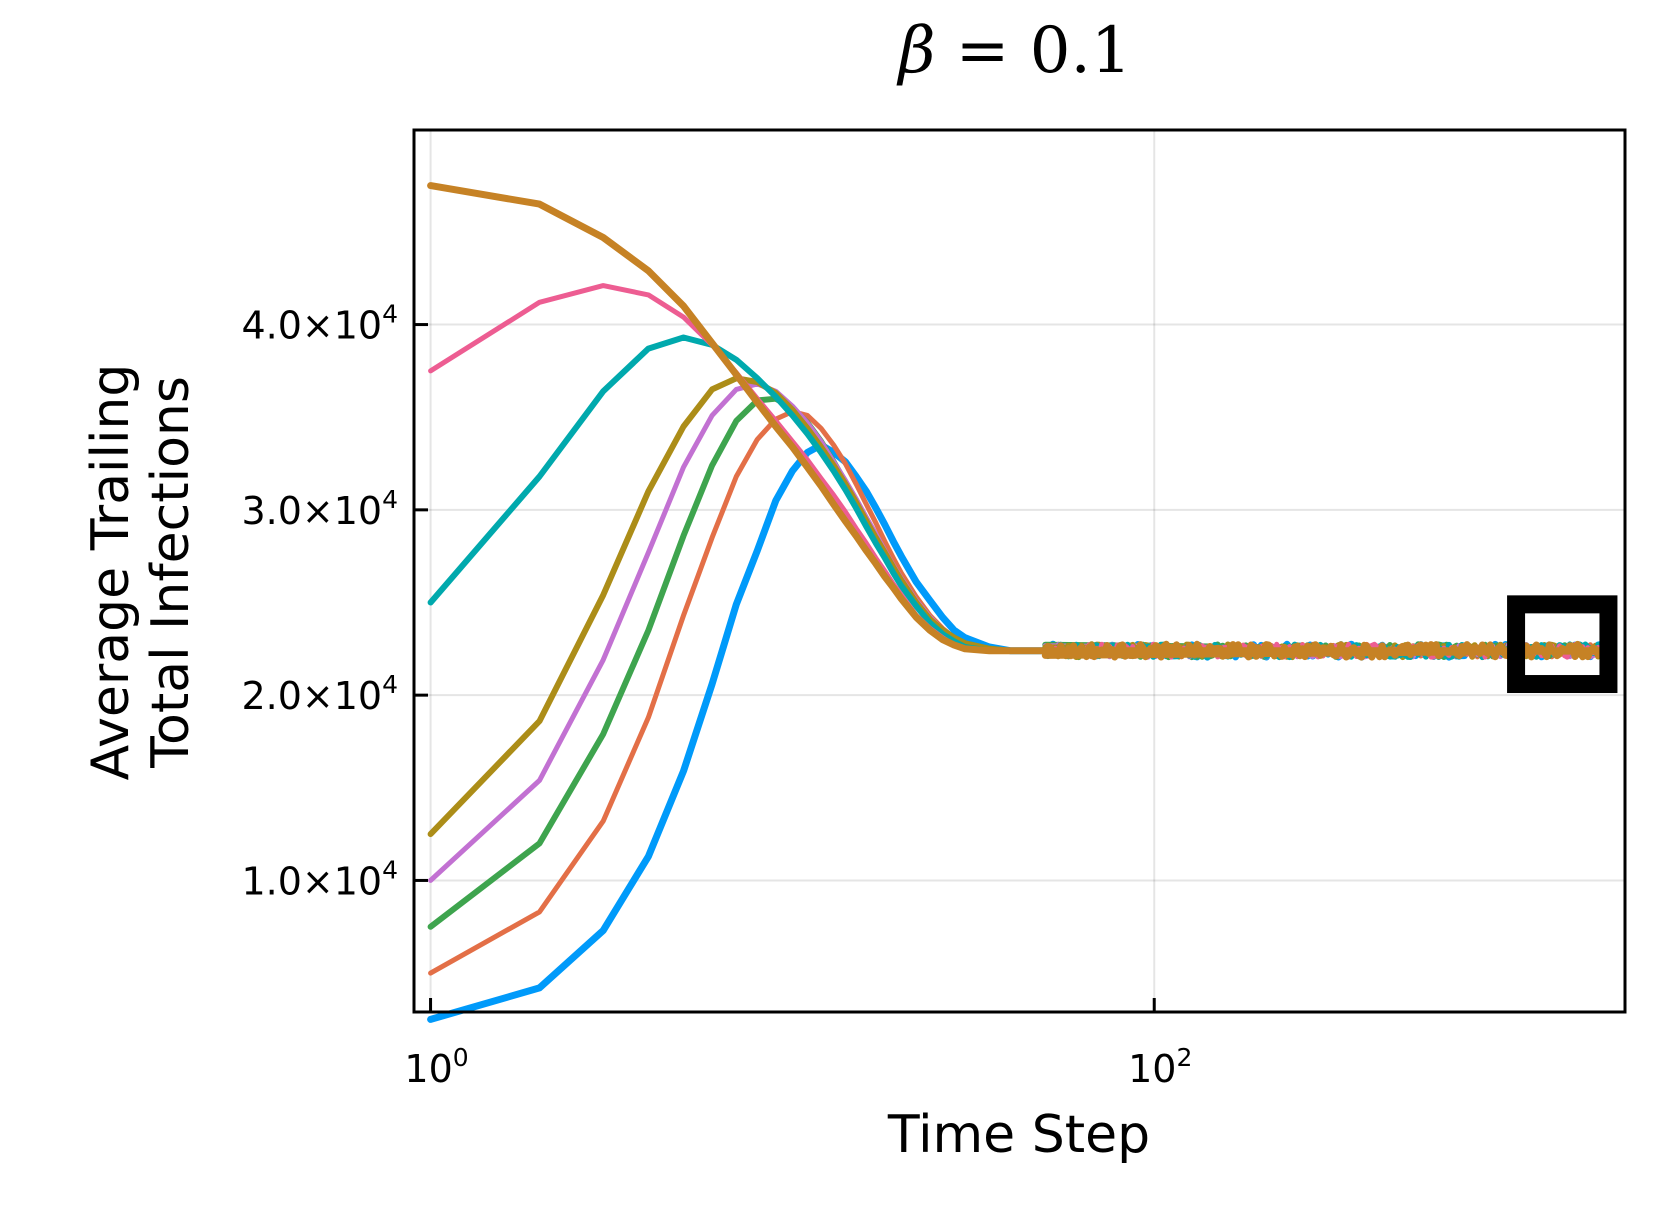 Image resolution: width=1661 pixels, height=1208 pixels. What do you see at coordinates (1033, 51) in the screenshot?
I see `chart-title-value: = 0.1` at bounding box center [1033, 51].